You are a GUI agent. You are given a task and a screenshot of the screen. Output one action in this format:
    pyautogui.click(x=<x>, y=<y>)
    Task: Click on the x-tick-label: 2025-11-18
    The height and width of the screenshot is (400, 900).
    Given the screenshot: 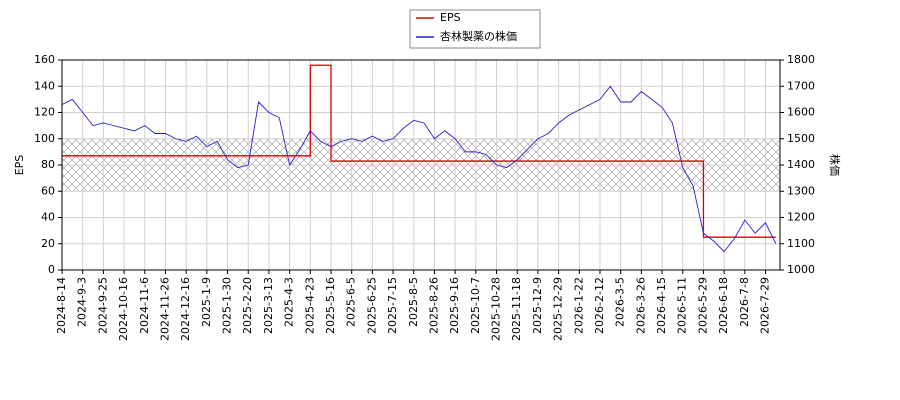 What is the action you would take?
    pyautogui.click(x=516, y=309)
    